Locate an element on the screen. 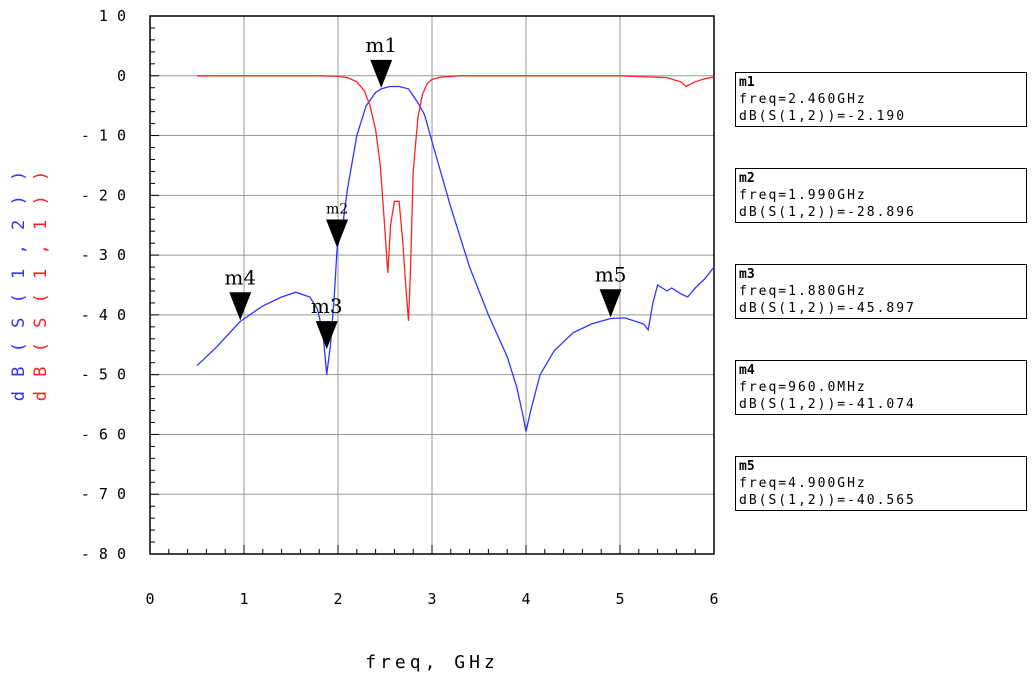 The width and height of the screenshot is (1032, 683). readout-value: dB(S(1,2))=-40.565 is located at coordinates (827, 500).